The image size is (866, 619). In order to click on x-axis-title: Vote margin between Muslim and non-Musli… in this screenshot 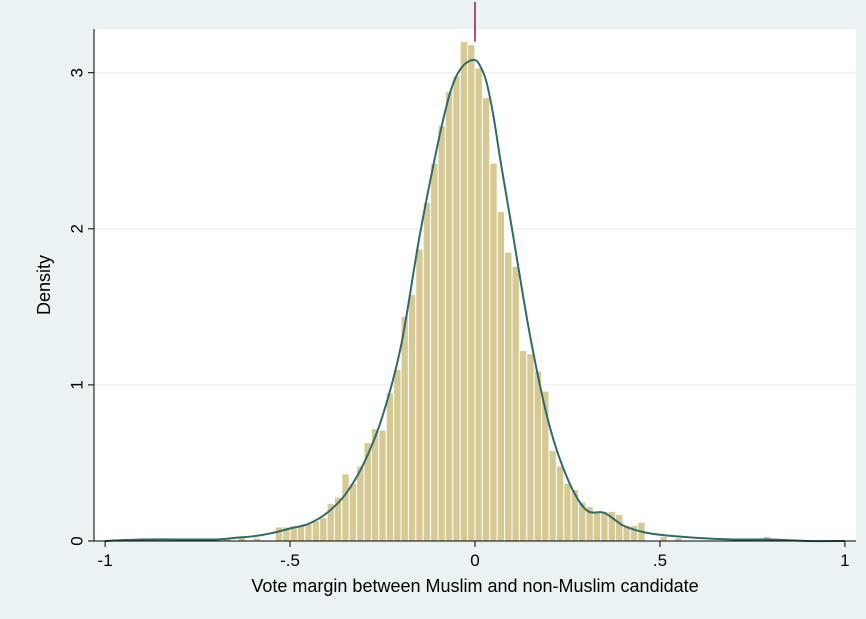, I will do `click(474, 586)`.